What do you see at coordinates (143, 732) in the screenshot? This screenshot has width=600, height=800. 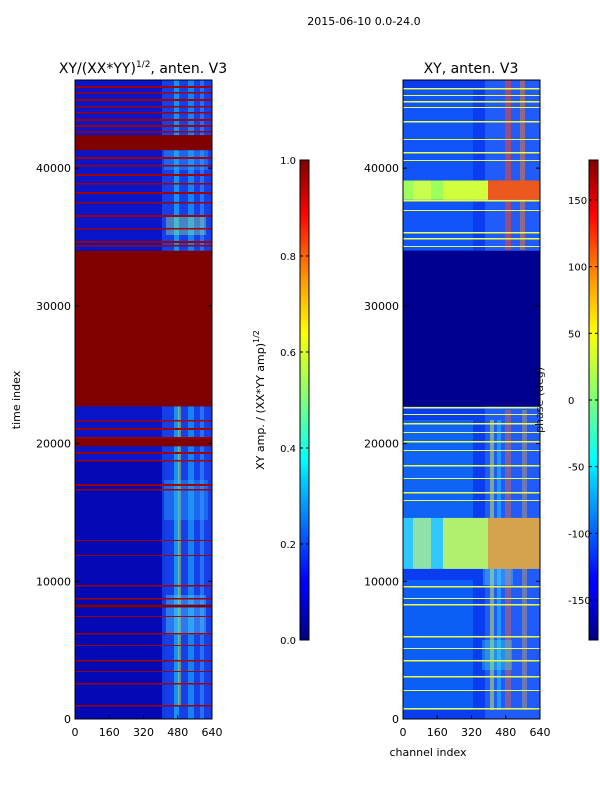 I see `amplitude-x-tick-label: 320` at bounding box center [143, 732].